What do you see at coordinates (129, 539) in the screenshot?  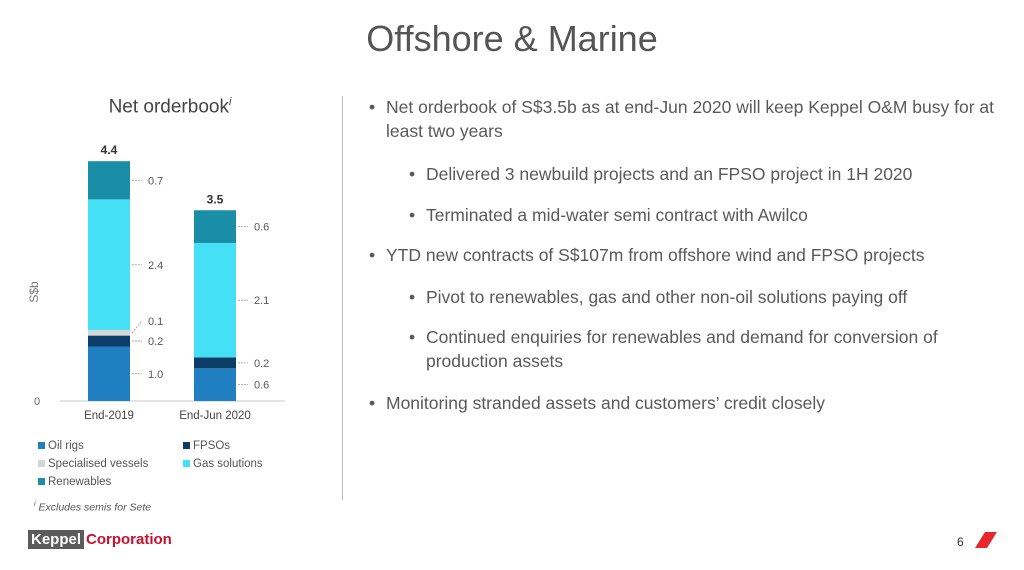 I see `logo-word-corporation: Corporation` at bounding box center [129, 539].